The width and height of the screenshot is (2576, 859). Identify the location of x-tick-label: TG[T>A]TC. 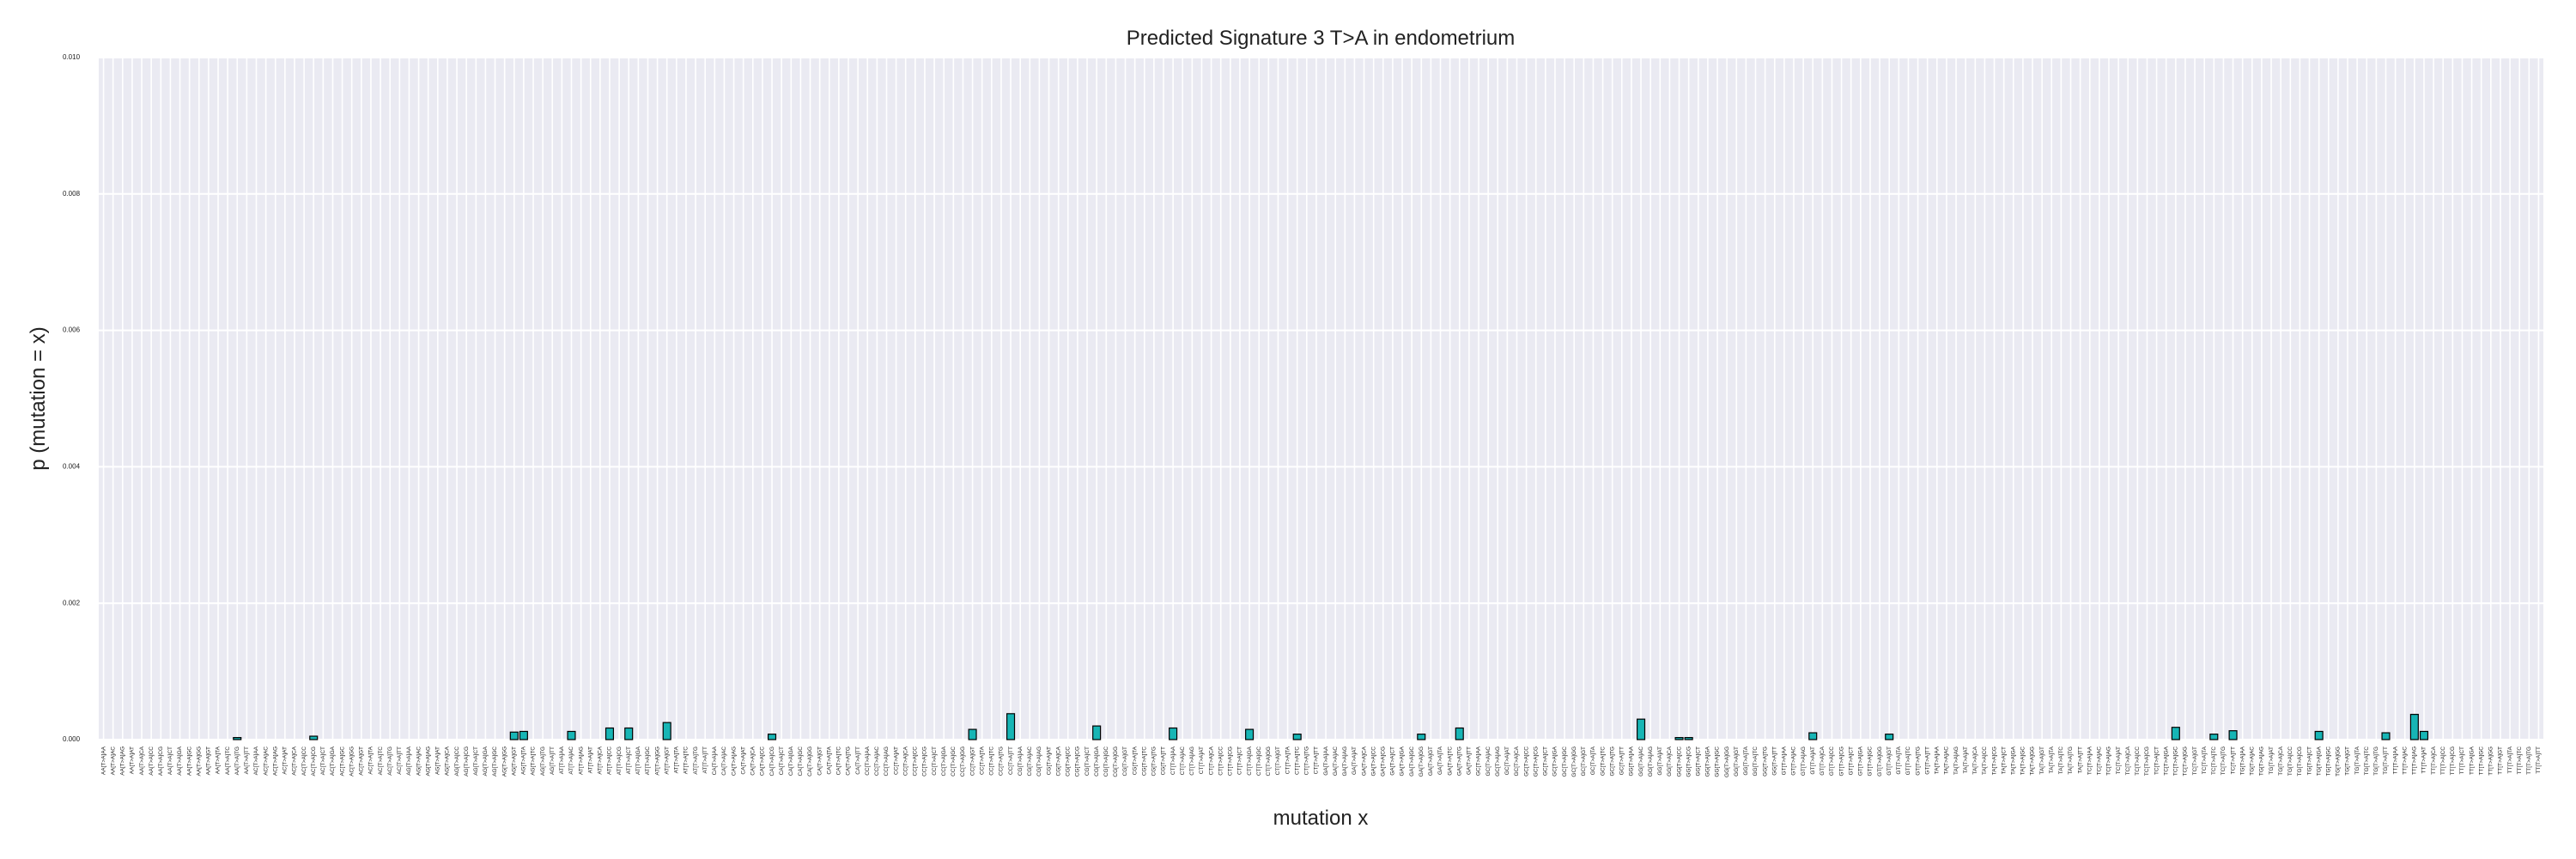
(2367, 761).